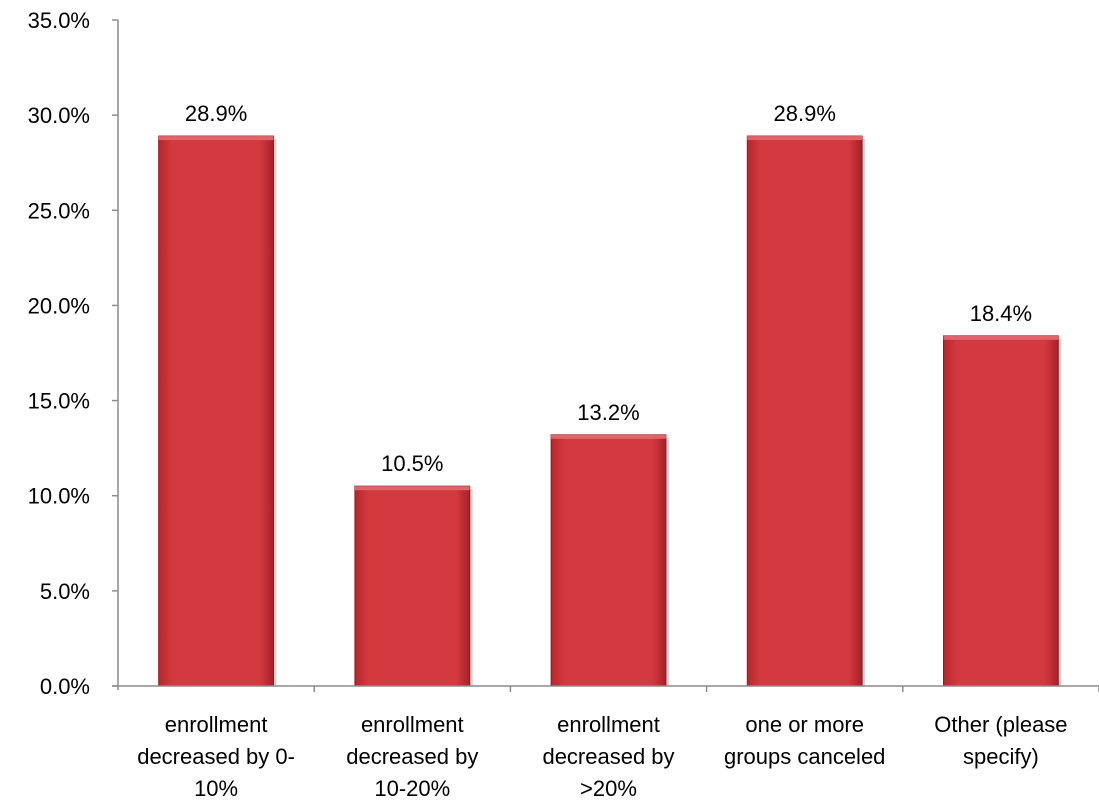  I want to click on y-axis: 0.0% 5.0% 10.0% 15.0% 20.0% 25.0% 30.0% 35.0%, so click(73, 353).